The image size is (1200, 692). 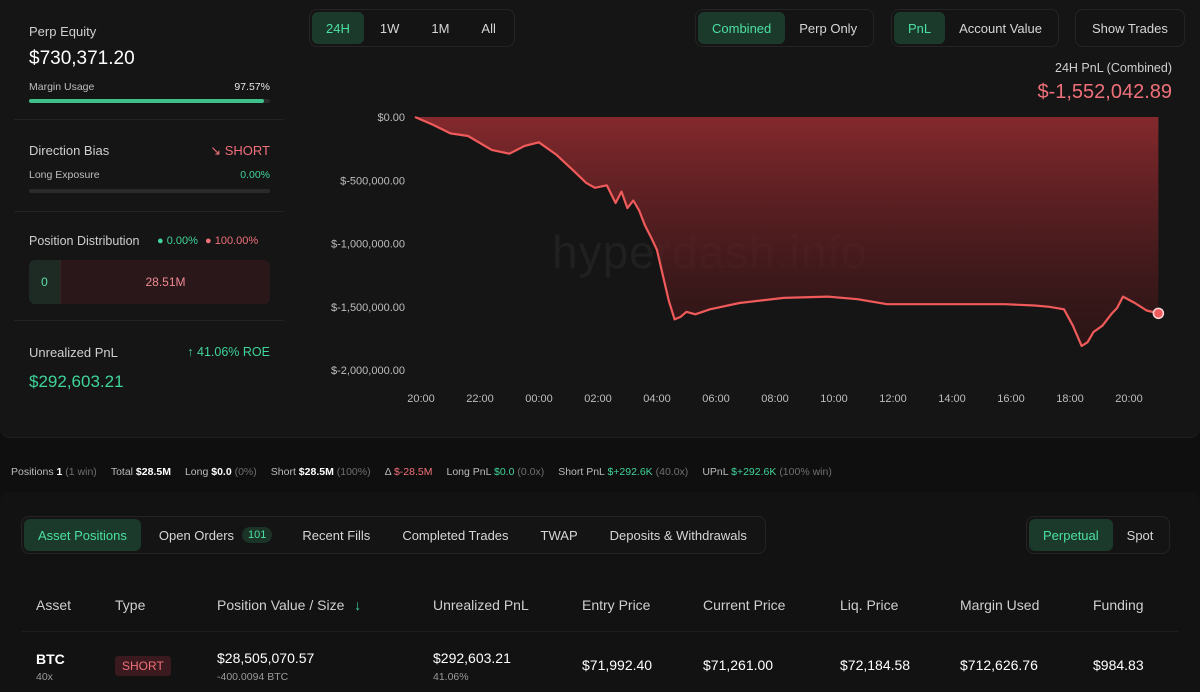 I want to click on row-position-value: $28,505,070.57, so click(x=266, y=658).